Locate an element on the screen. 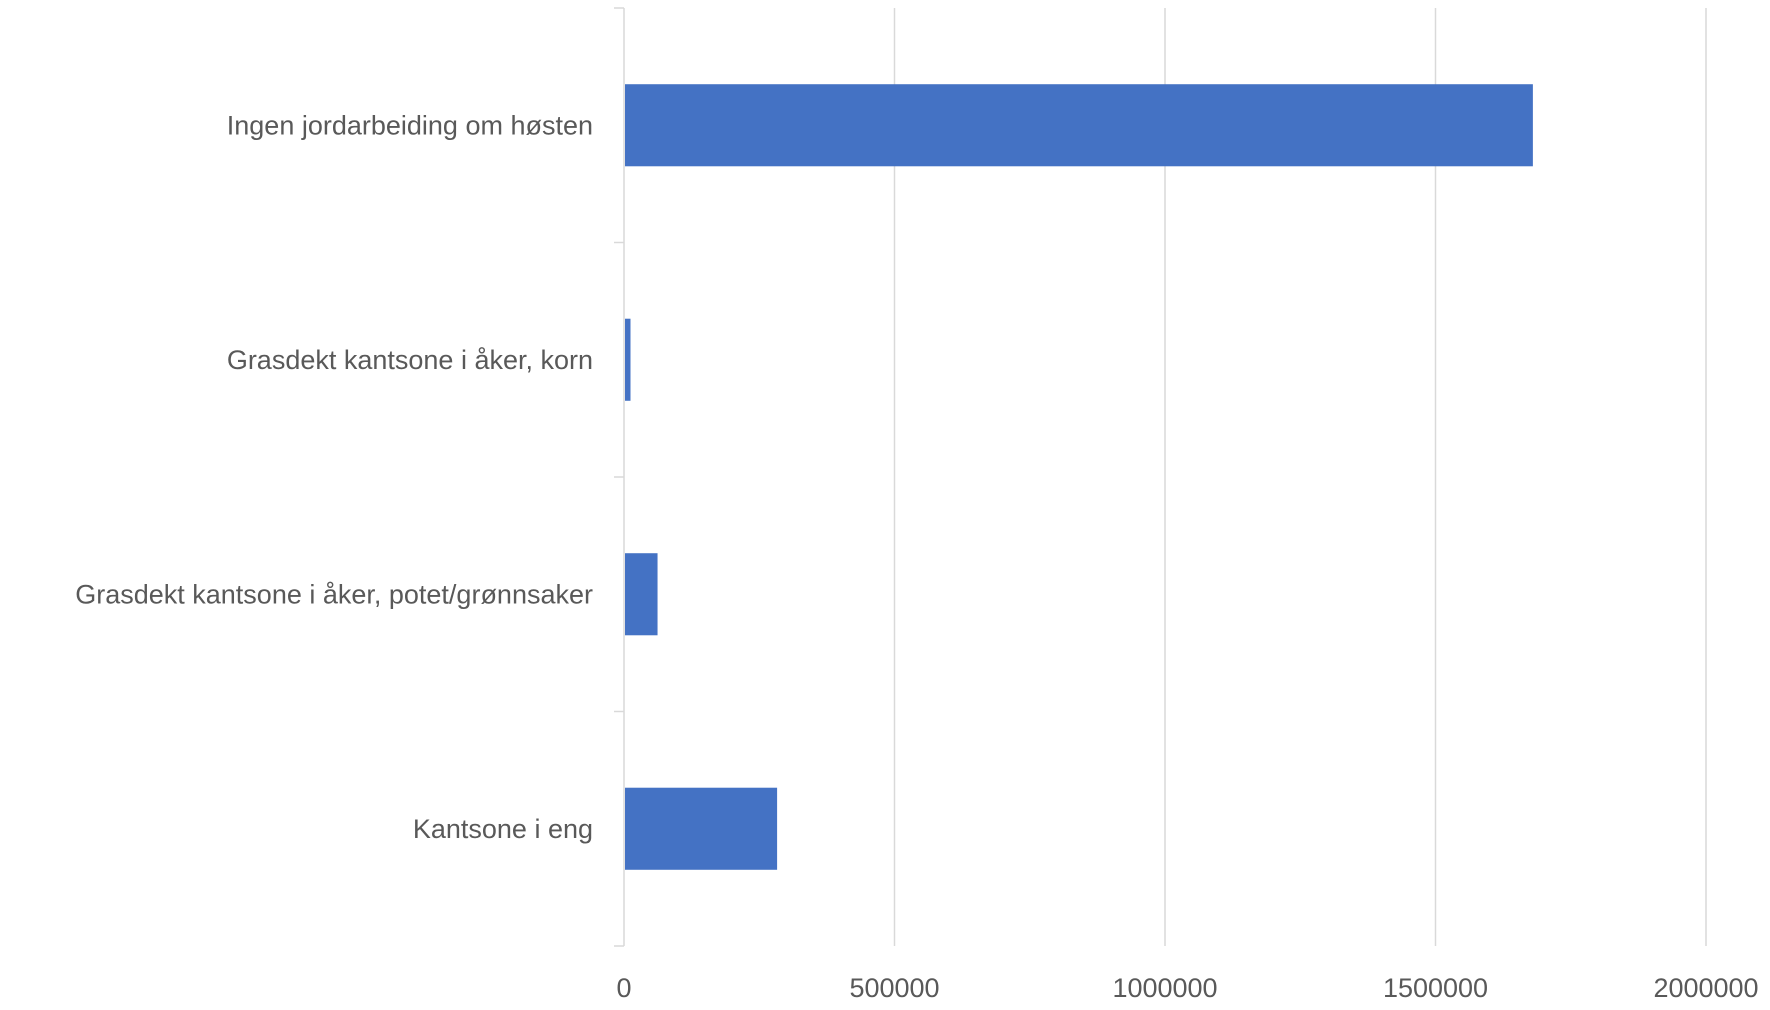  category-label: Ingen jordarbeiding om høsten is located at coordinates (410, 125).